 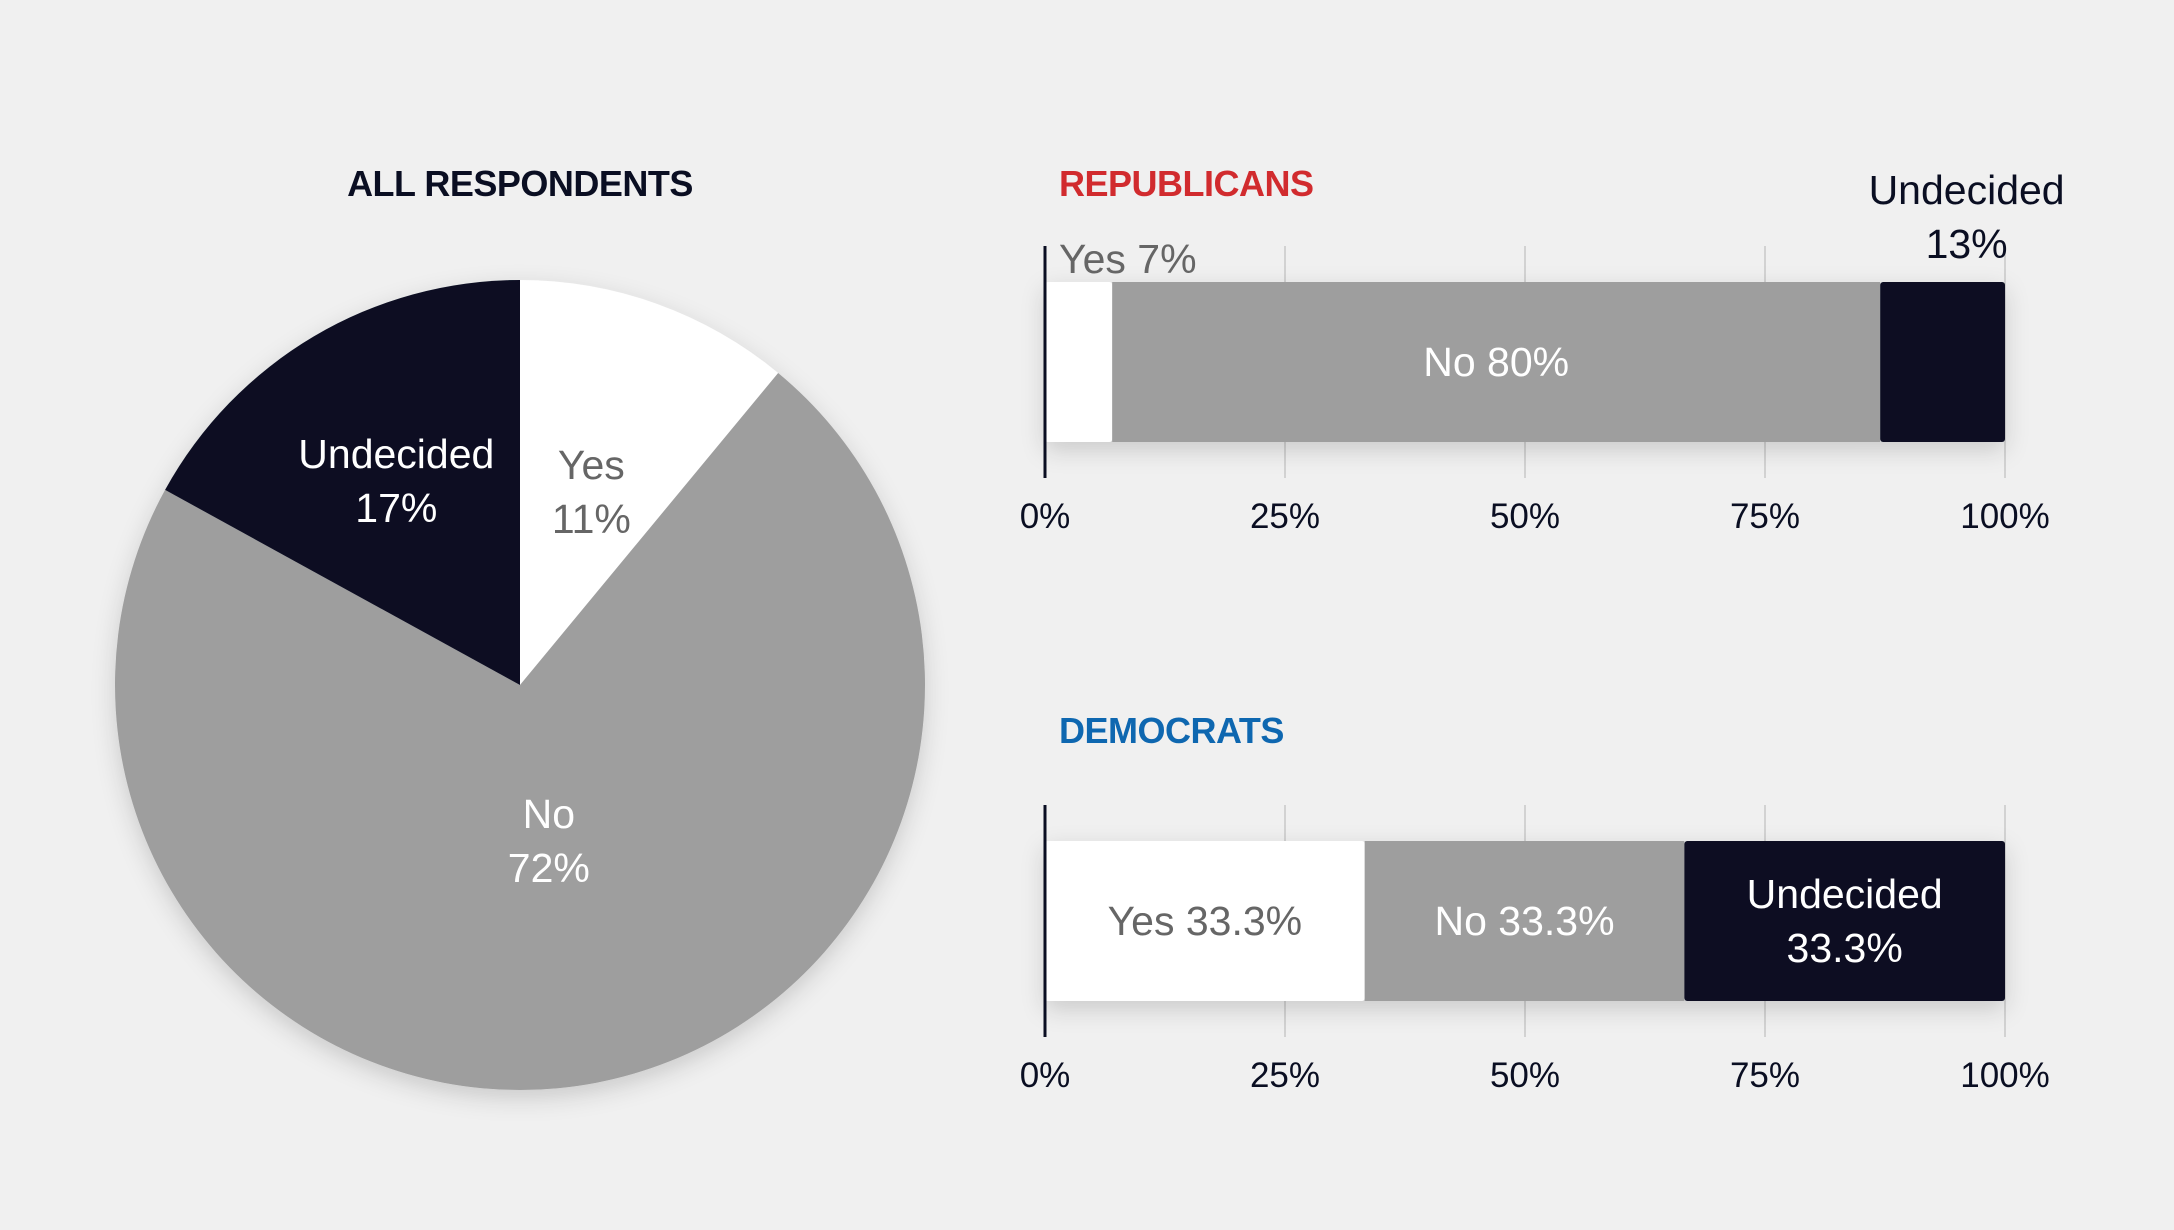 I want to click on democrats-bar-yes, so click(x=1205, y=921).